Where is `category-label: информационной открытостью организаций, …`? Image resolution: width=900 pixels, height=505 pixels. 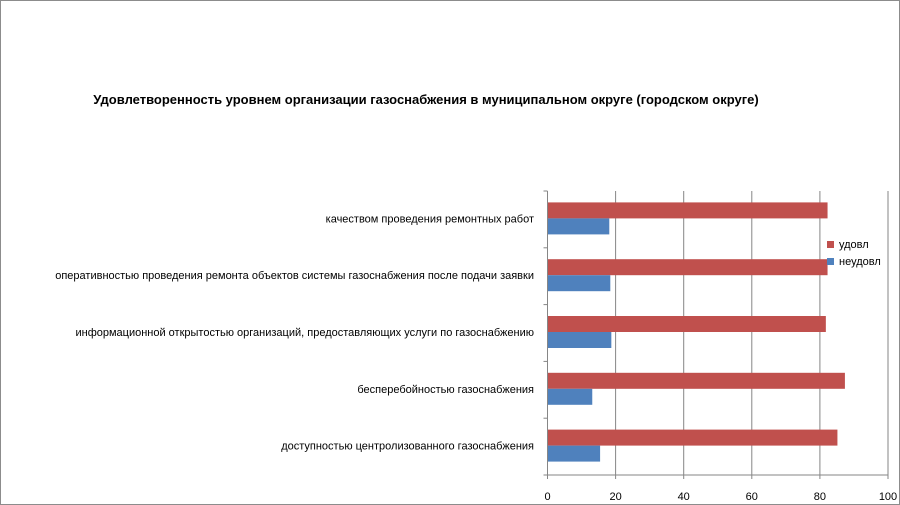 category-label: информационной открытостью организаций, … is located at coordinates (304, 333).